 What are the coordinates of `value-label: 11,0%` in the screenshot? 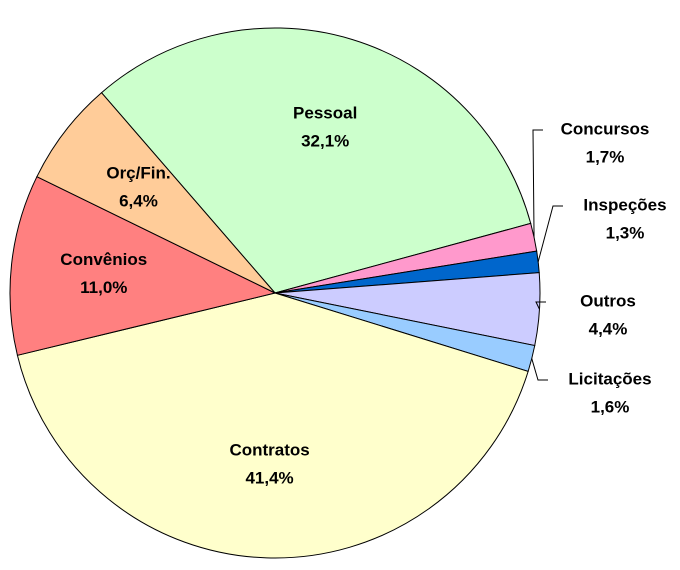 It's located at (103, 287).